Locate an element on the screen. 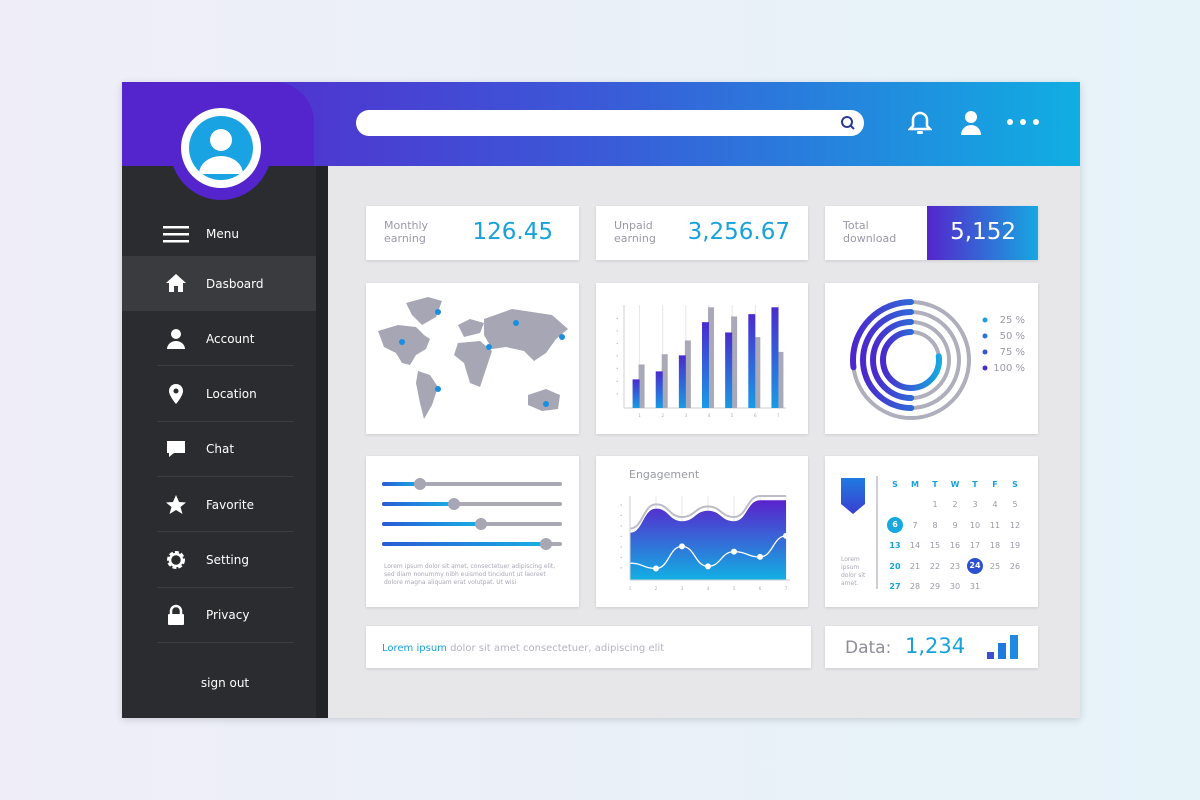 This screenshot has height=800, width=1200. calendar-day: 10 is located at coordinates (975, 525).